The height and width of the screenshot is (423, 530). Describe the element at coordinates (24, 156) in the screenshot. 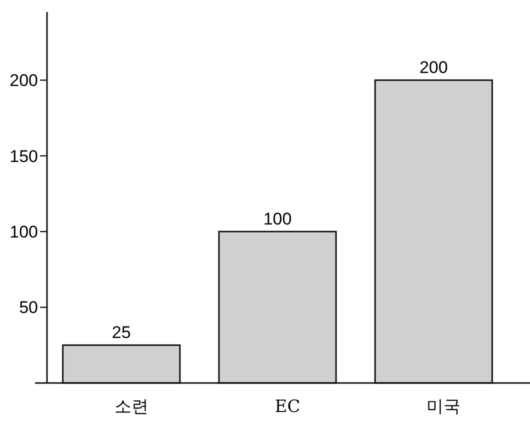

I see `y-tick-label: 150` at that location.